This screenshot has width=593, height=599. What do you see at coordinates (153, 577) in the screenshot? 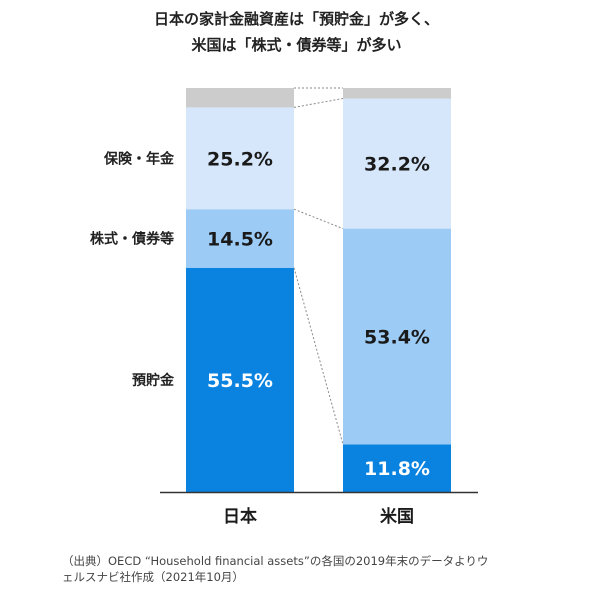
I see `source-note-line-2: ェルスナビ社作成（2021年10月）` at bounding box center [153, 577].